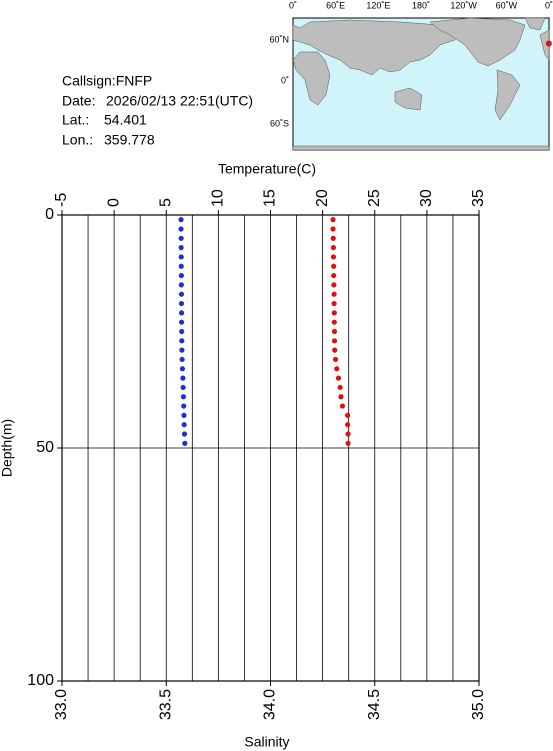 The width and height of the screenshot is (553, 751). I want to click on lat: 54.401, so click(125, 120).